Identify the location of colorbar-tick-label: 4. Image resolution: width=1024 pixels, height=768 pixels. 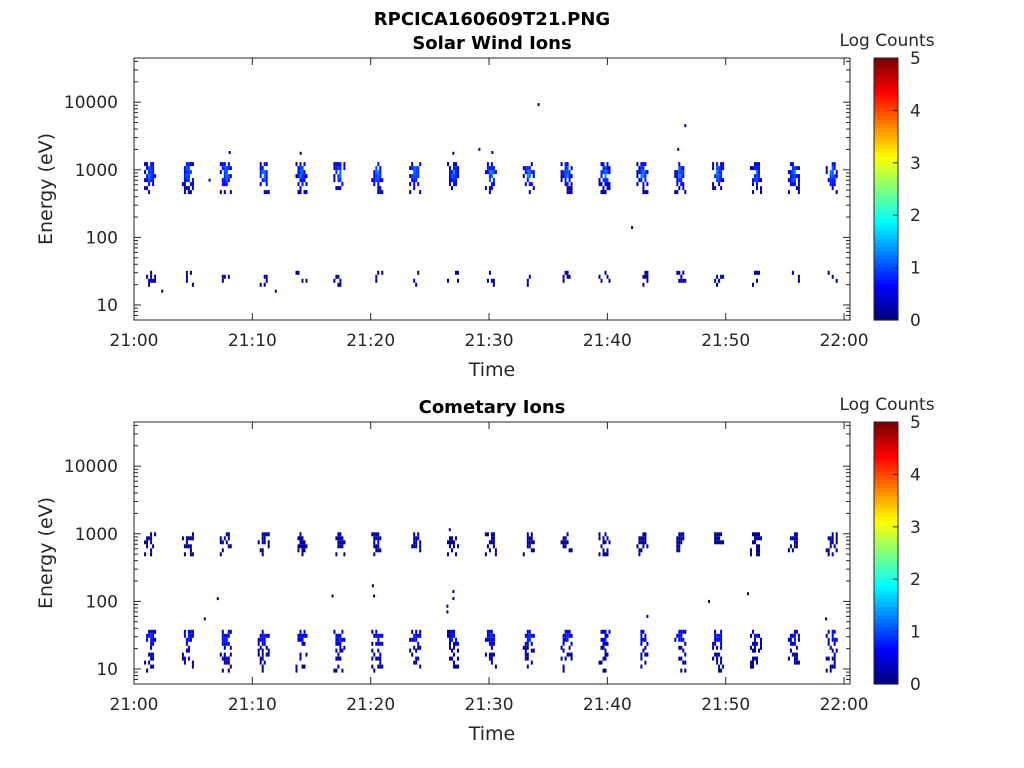
(915, 475).